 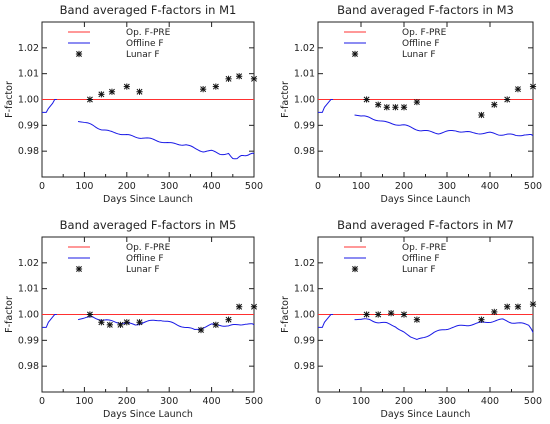 I want to click on chart-title: Band averaged F-factors in M1, so click(x=148, y=10).